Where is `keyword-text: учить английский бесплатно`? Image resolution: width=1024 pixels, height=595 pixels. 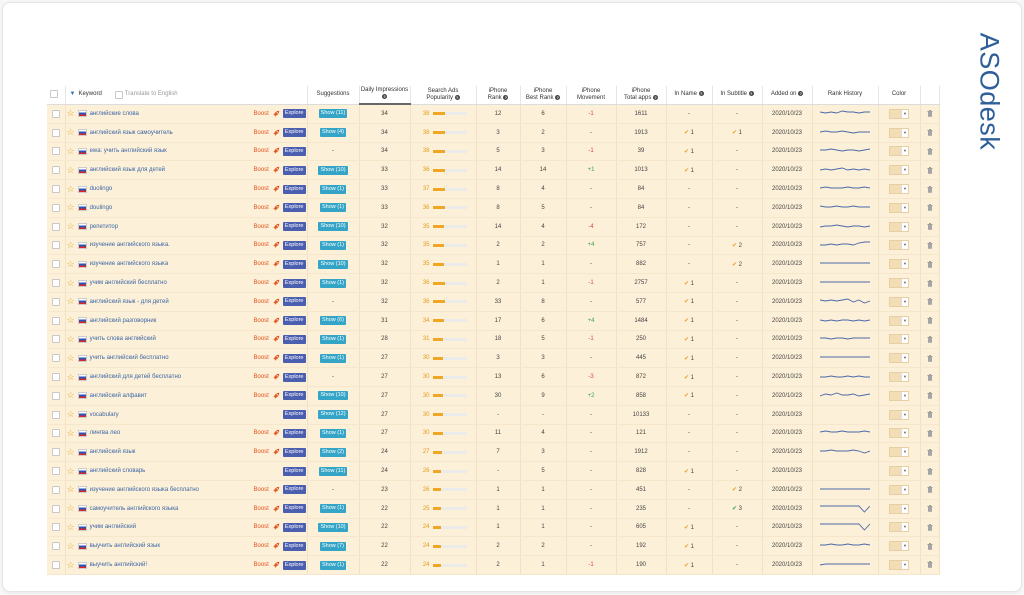
keyword-text: учить английский бесплатно is located at coordinates (129, 358).